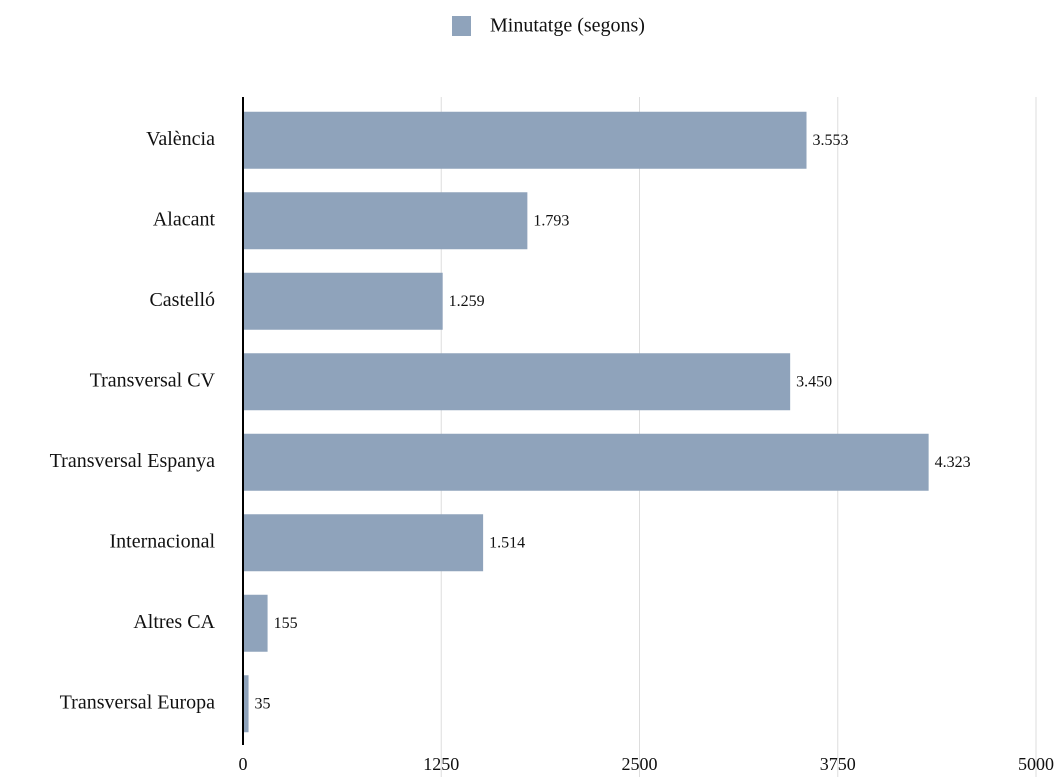 The height and width of the screenshot is (777, 1063). What do you see at coordinates (838, 764) in the screenshot?
I see `x-tick-label: 3750` at bounding box center [838, 764].